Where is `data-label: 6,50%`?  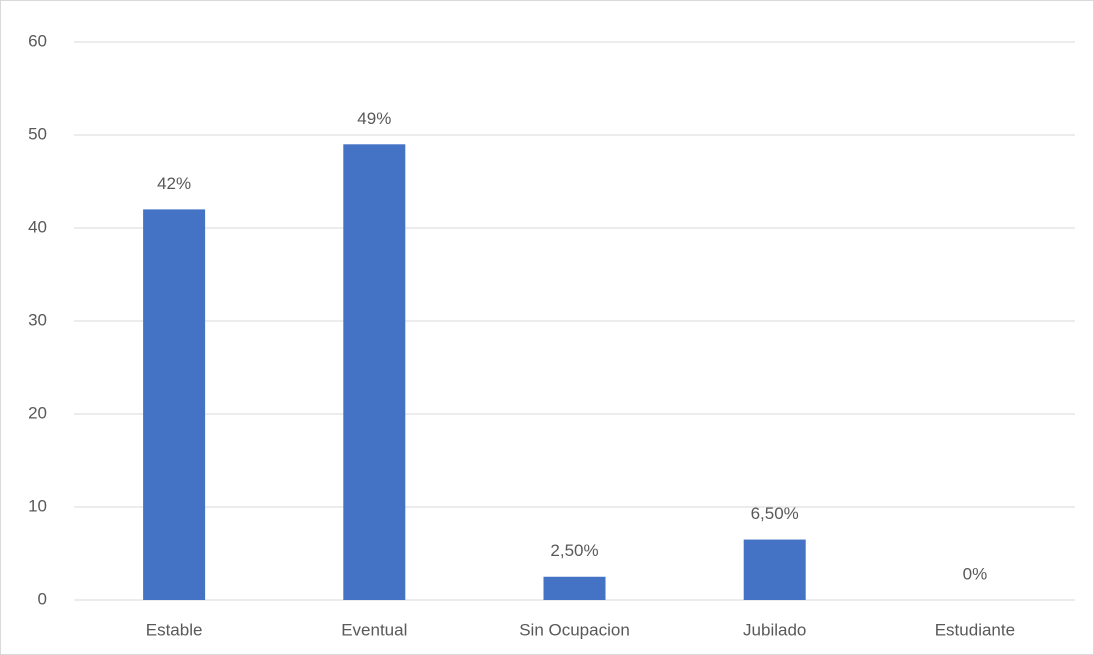 data-label: 6,50% is located at coordinates (775, 513).